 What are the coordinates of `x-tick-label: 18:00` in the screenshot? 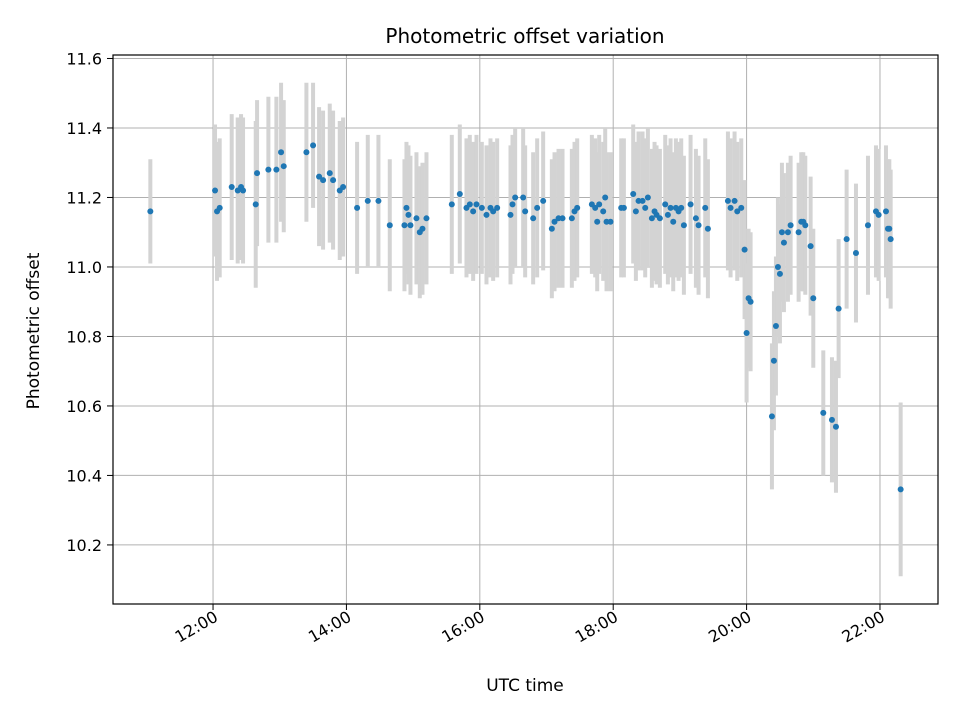 It's located at (596, 627).